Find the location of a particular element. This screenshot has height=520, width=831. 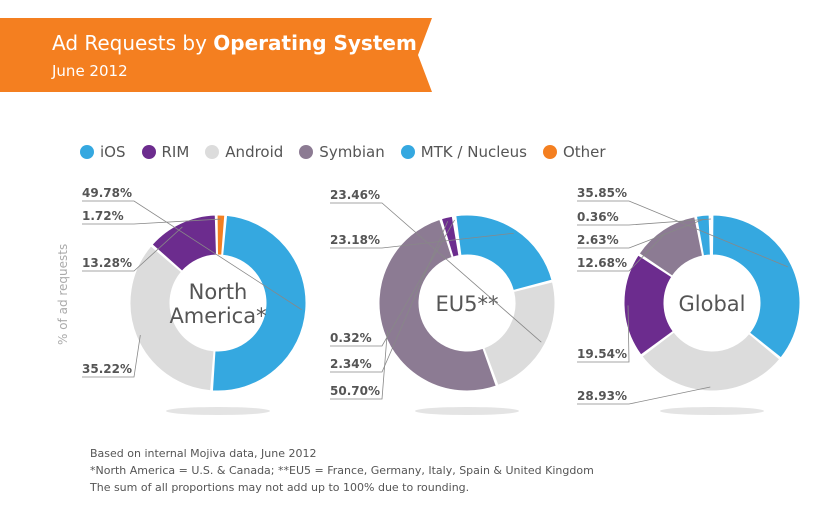

data-label-rim: 19.54% is located at coordinates (602, 354).